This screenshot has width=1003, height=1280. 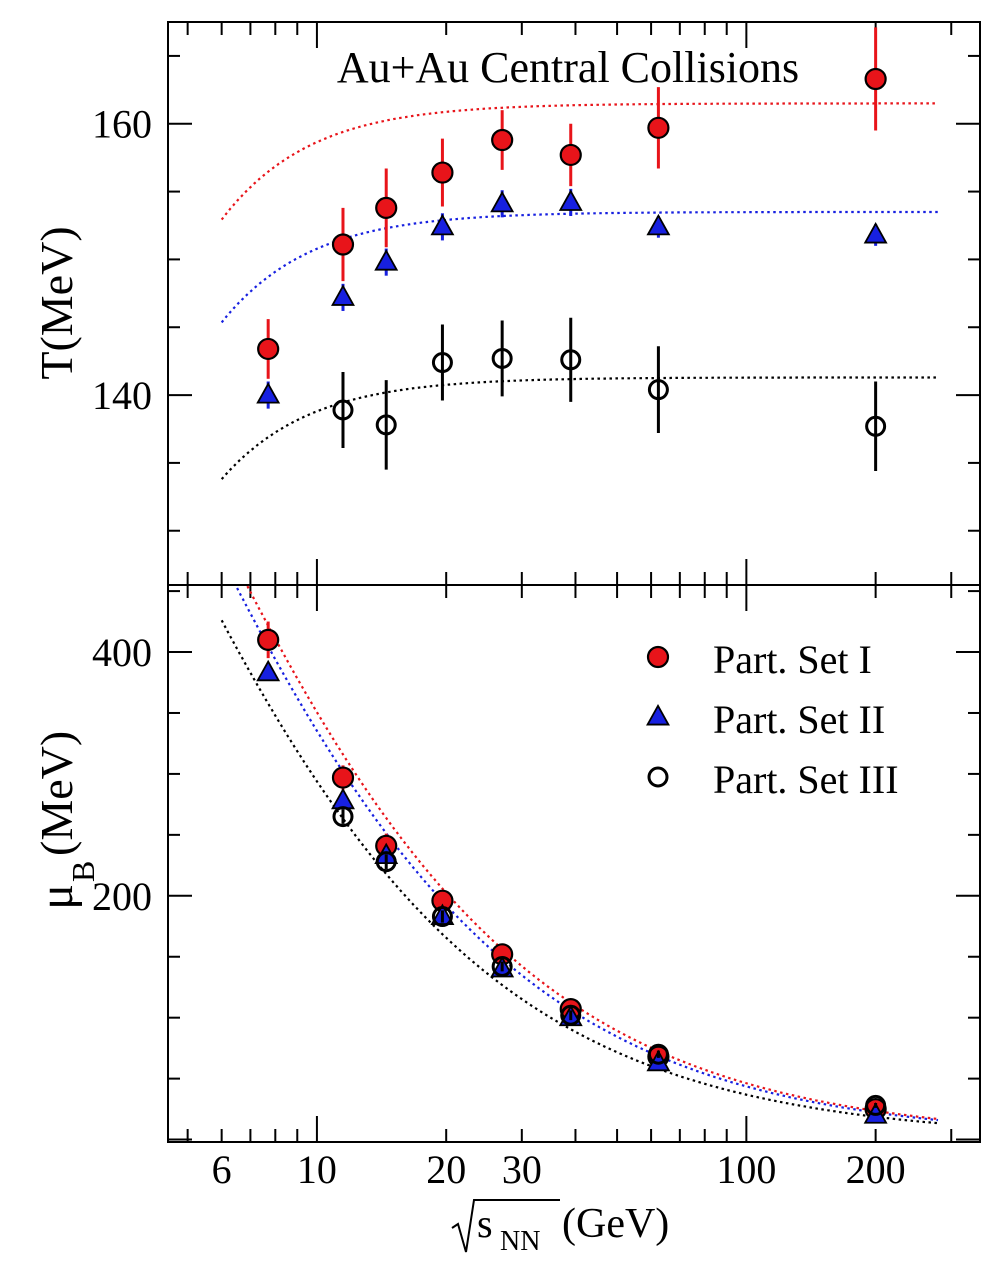 What do you see at coordinates (122, 124) in the screenshot?
I see `y-tick-label: 160` at bounding box center [122, 124].